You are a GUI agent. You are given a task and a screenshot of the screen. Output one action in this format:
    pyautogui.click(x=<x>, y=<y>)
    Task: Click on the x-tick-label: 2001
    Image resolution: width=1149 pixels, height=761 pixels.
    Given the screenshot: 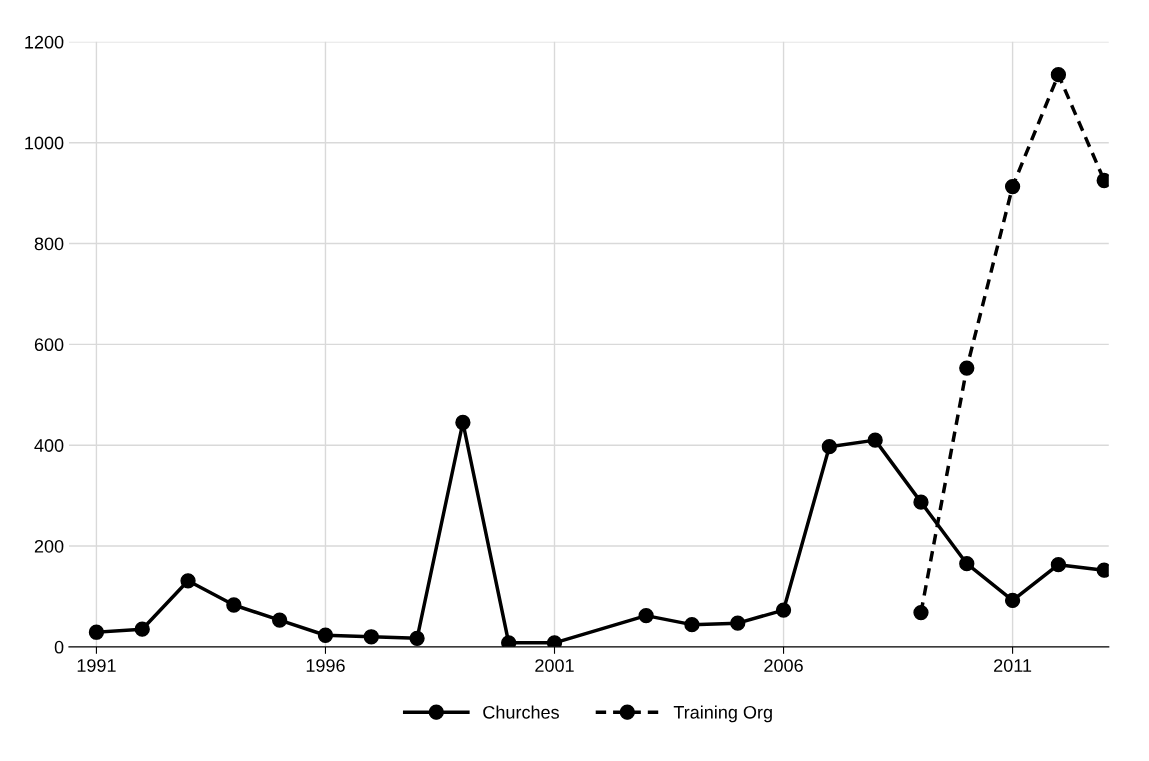 What is the action you would take?
    pyautogui.click(x=554, y=665)
    